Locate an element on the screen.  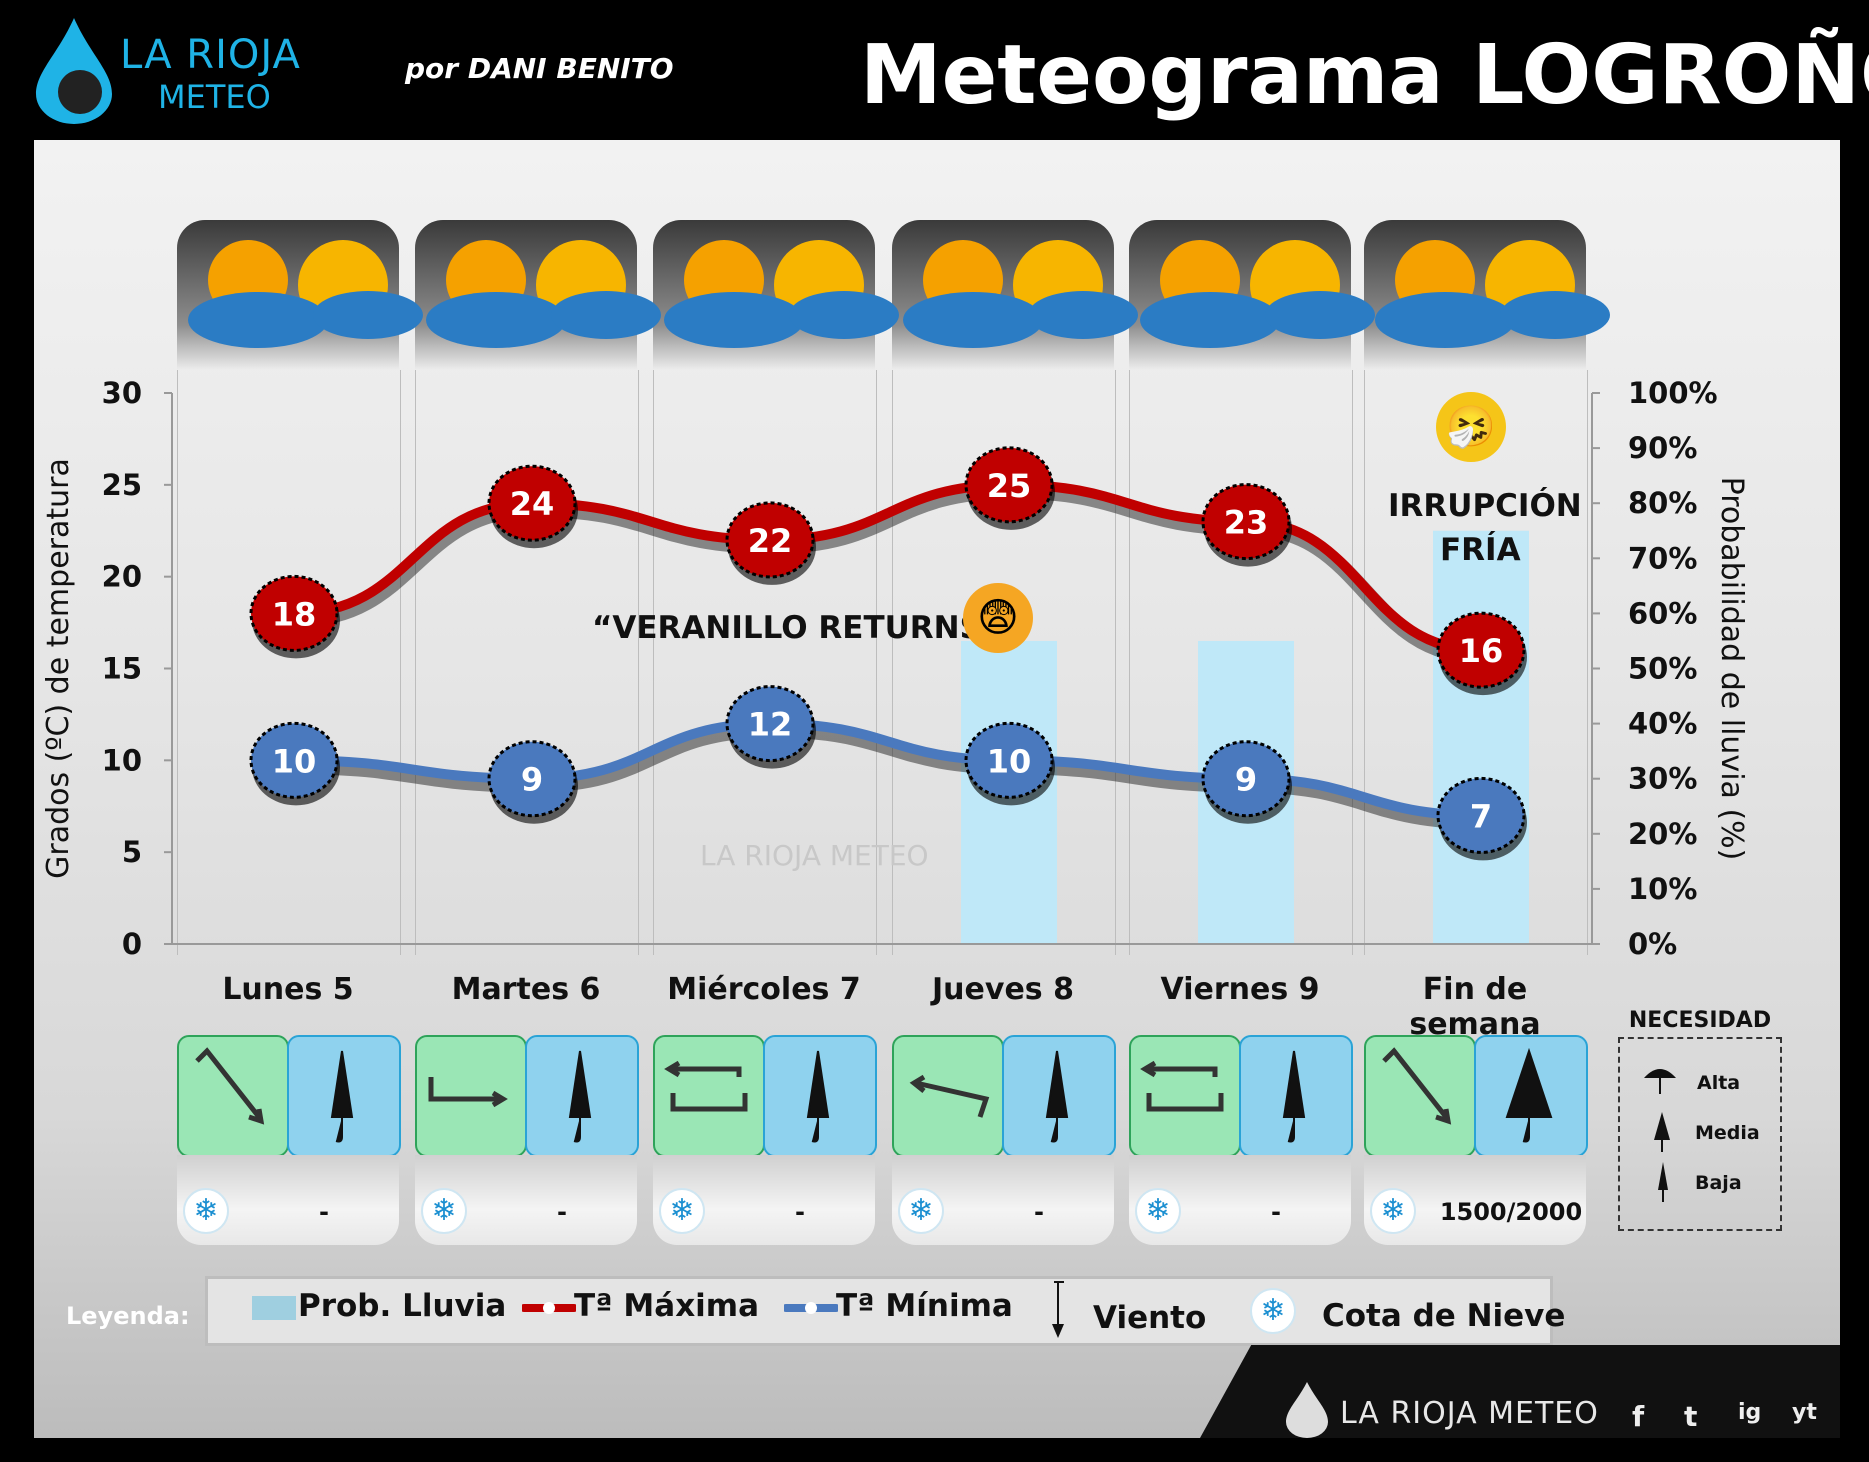
sneezing-face-icon: 🤧 is located at coordinates (1471, 427).